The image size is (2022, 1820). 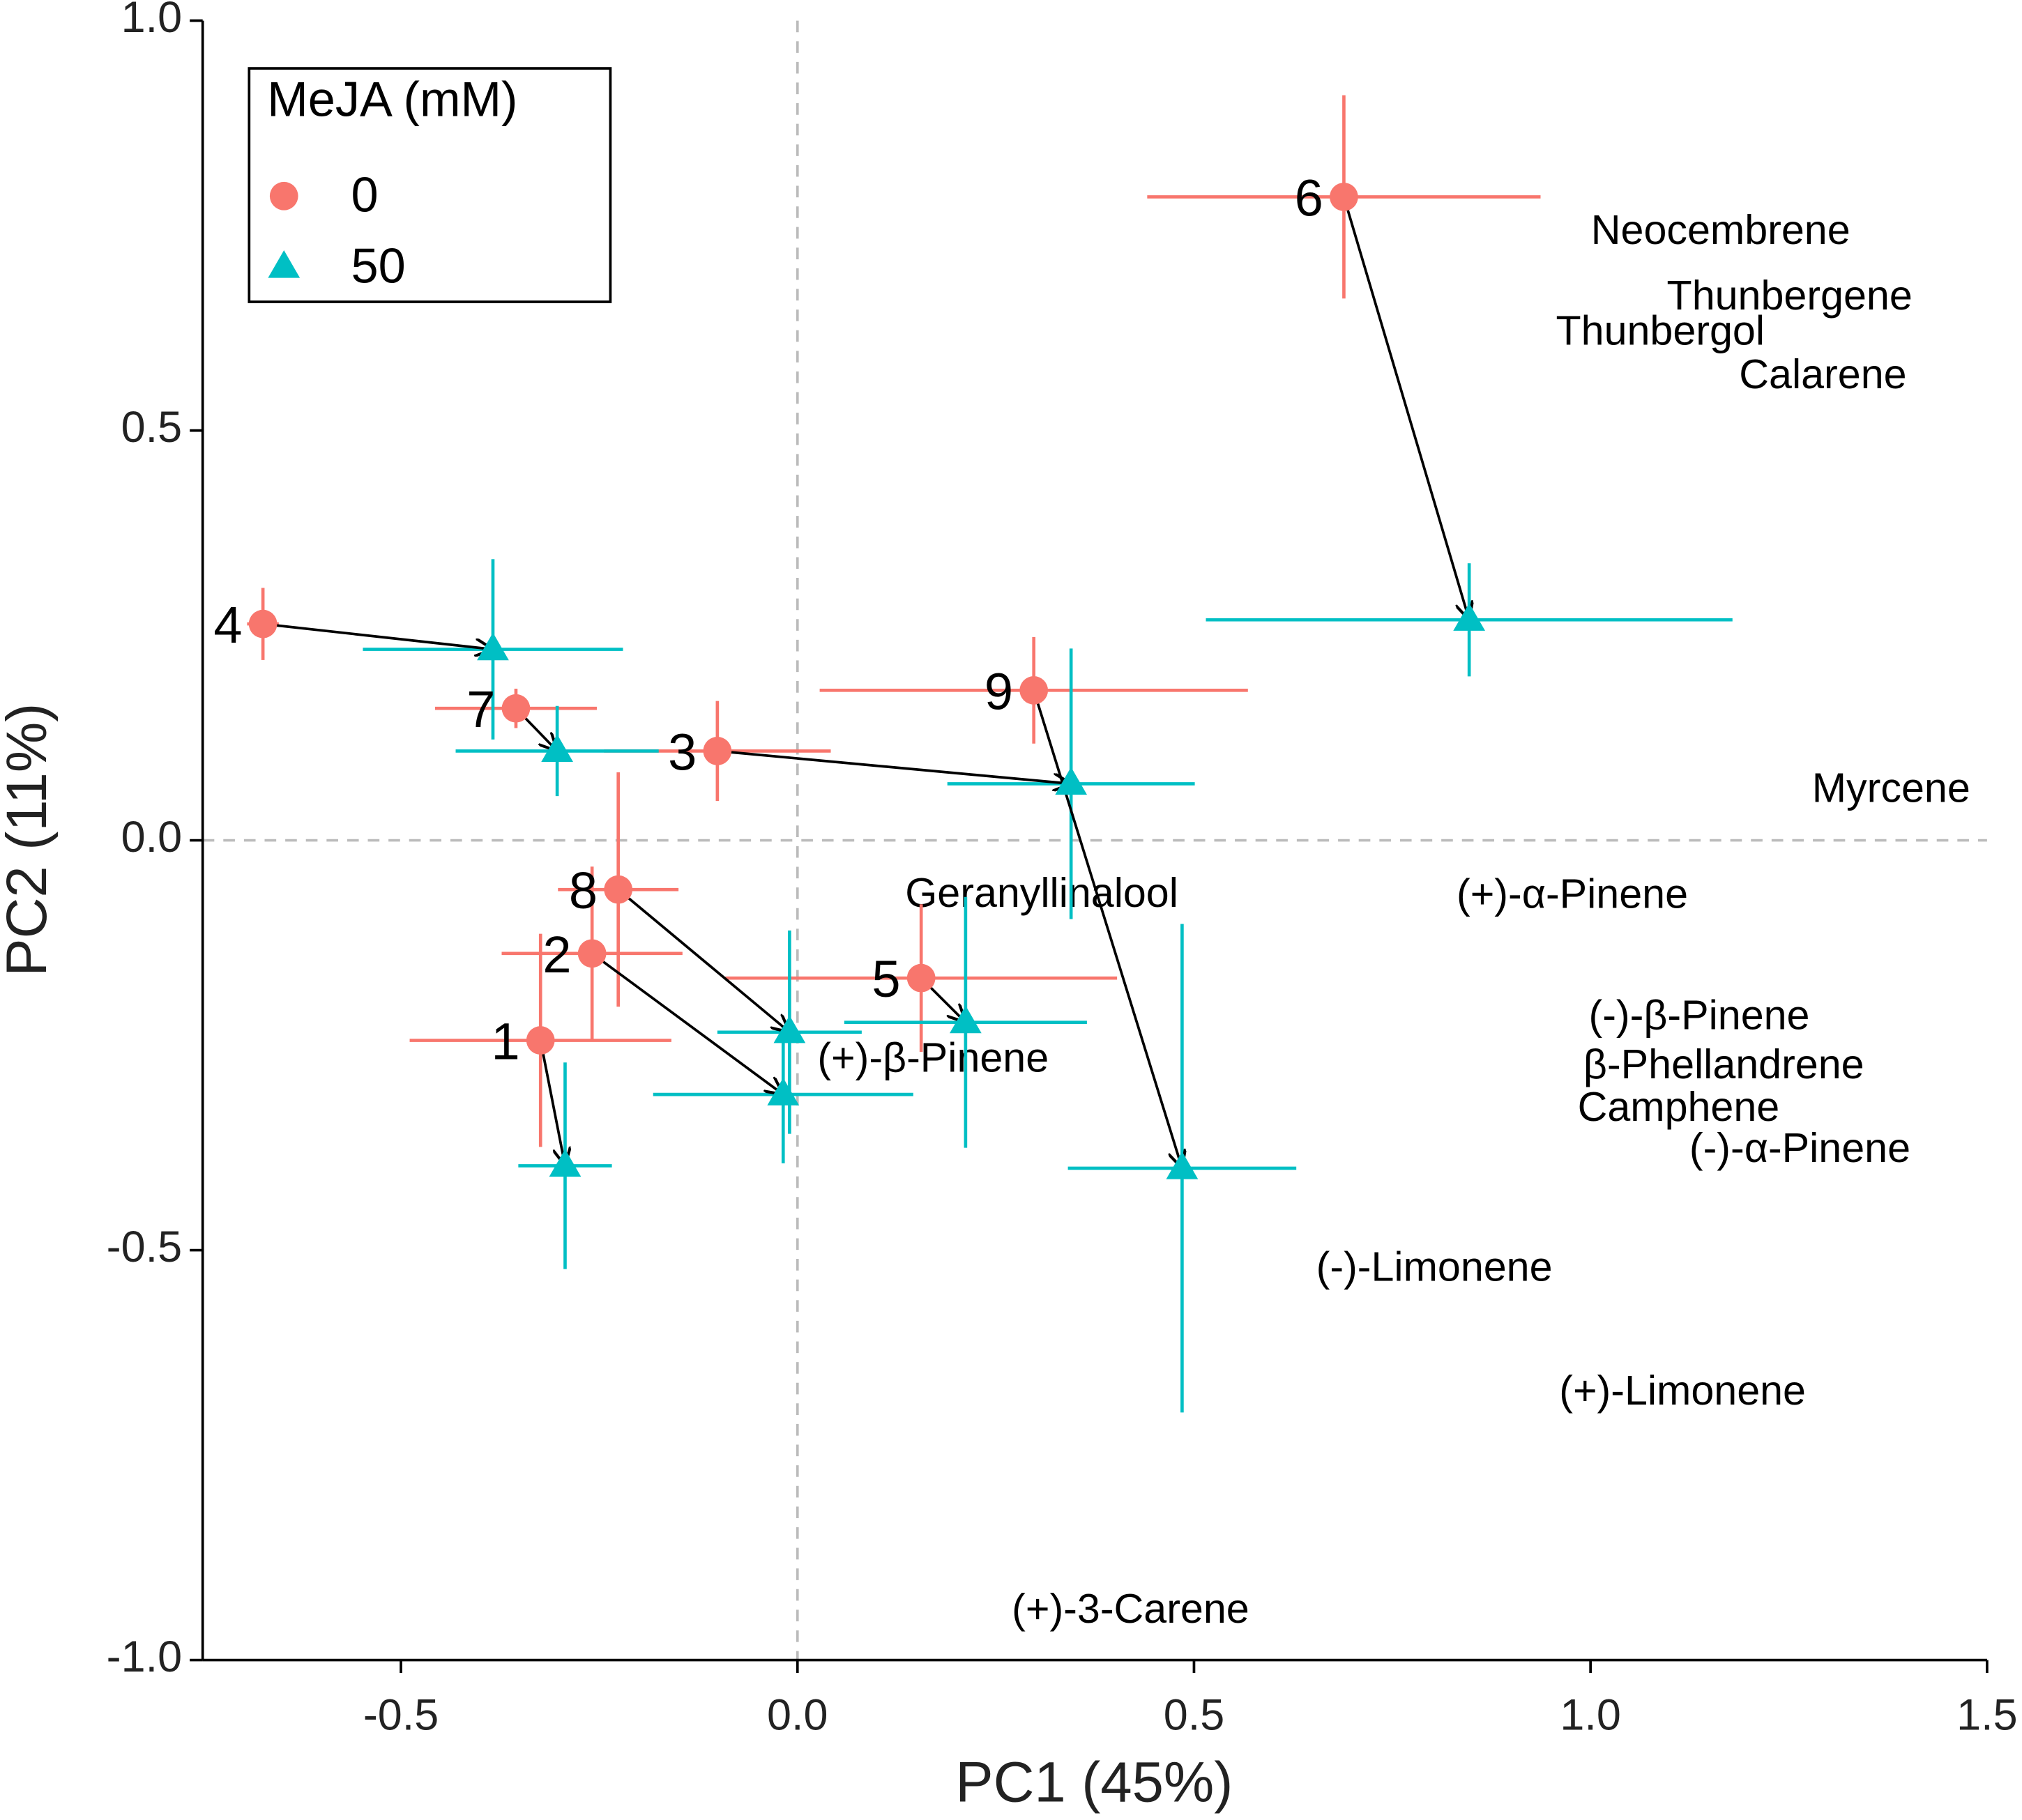 I want to click on x-tick-label: -0.5, so click(x=401, y=1715).